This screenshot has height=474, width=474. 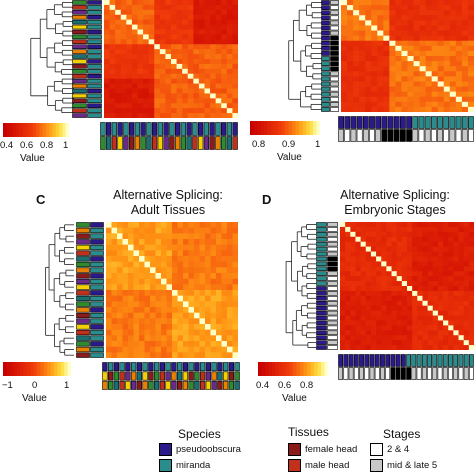 What do you see at coordinates (285, 128) in the screenshot?
I see `color-scale-b` at bounding box center [285, 128].